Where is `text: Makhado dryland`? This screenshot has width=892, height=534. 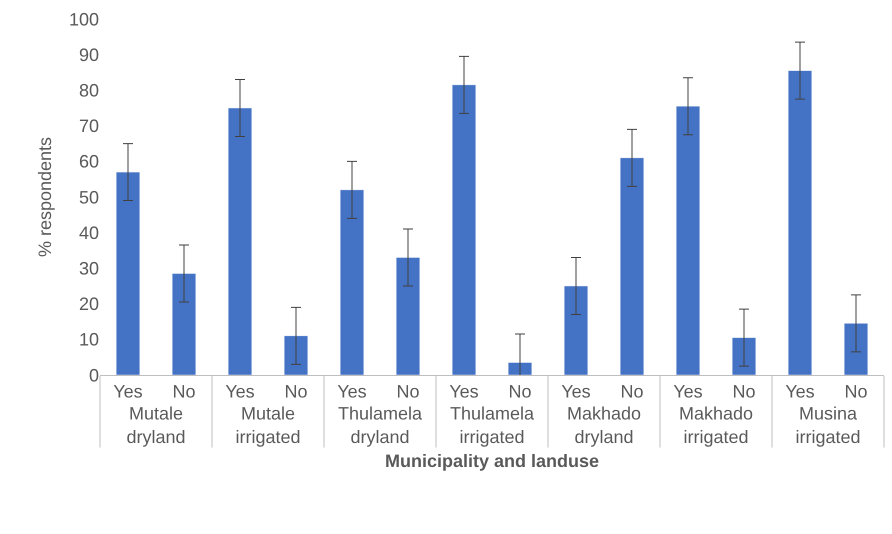
text: Makhado dryland is located at coordinates (604, 425).